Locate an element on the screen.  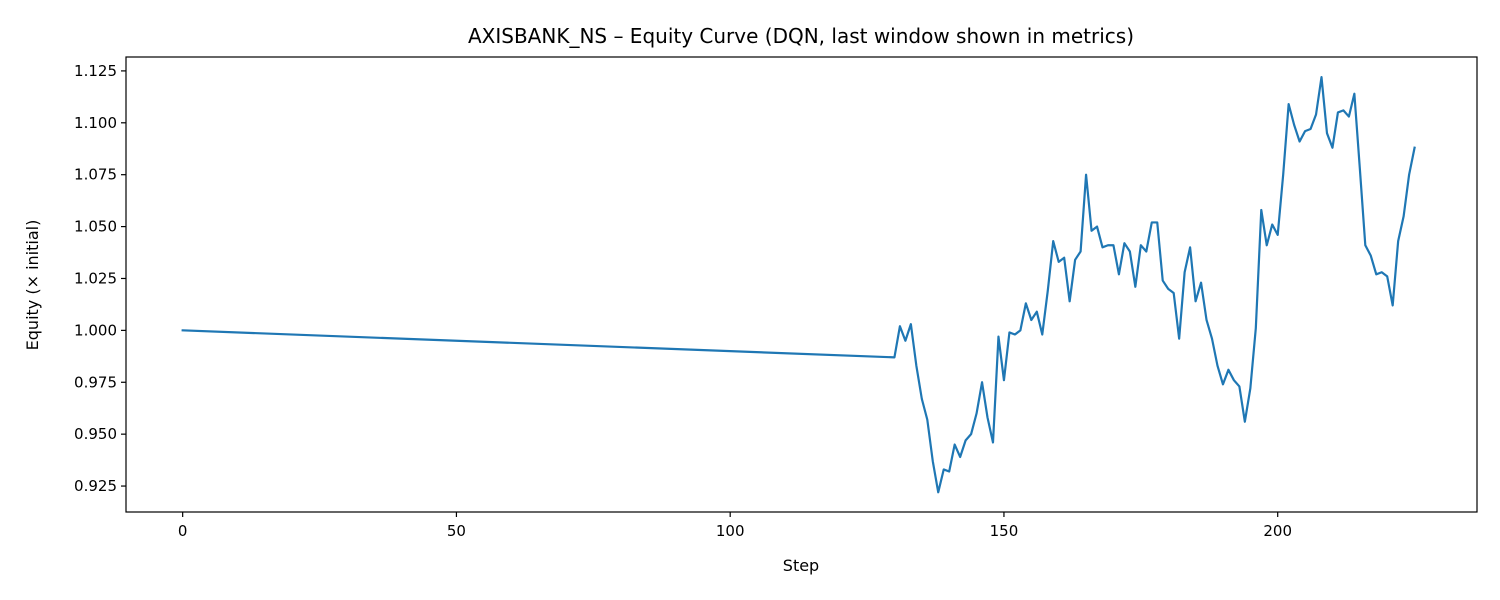
y-tick-label: 1.100 is located at coordinates (95, 123).